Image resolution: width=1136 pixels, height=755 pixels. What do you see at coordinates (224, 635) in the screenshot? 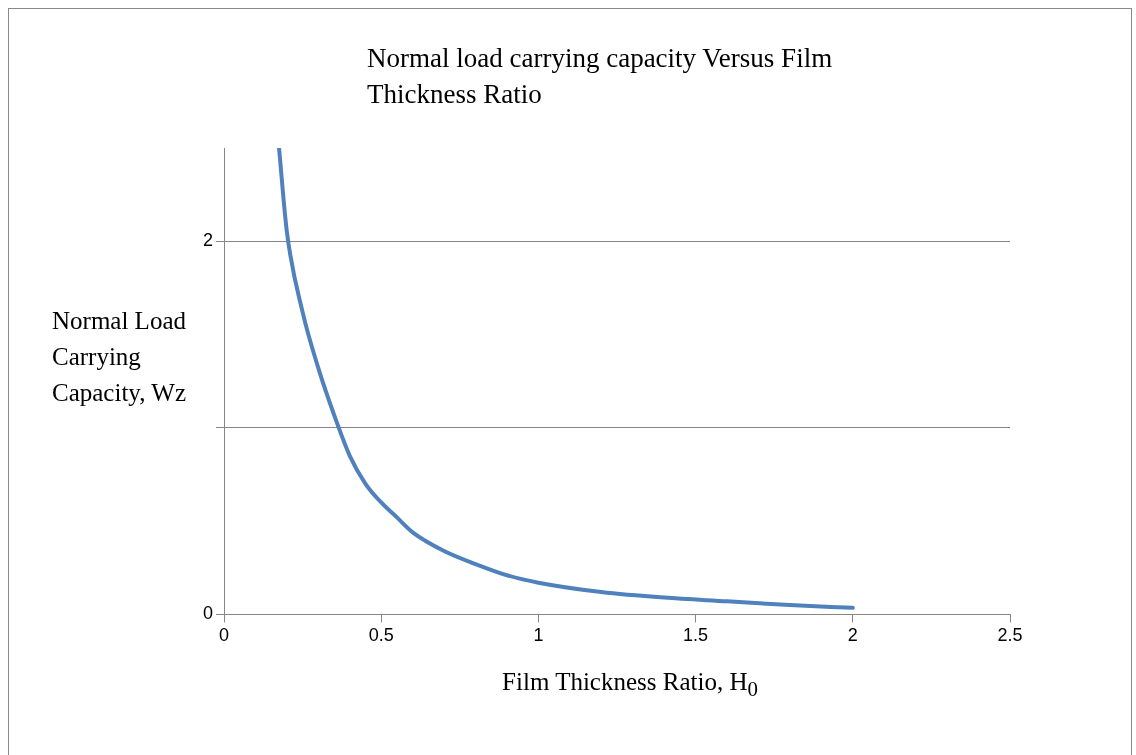
I see `x-tick-label: 0` at bounding box center [224, 635].